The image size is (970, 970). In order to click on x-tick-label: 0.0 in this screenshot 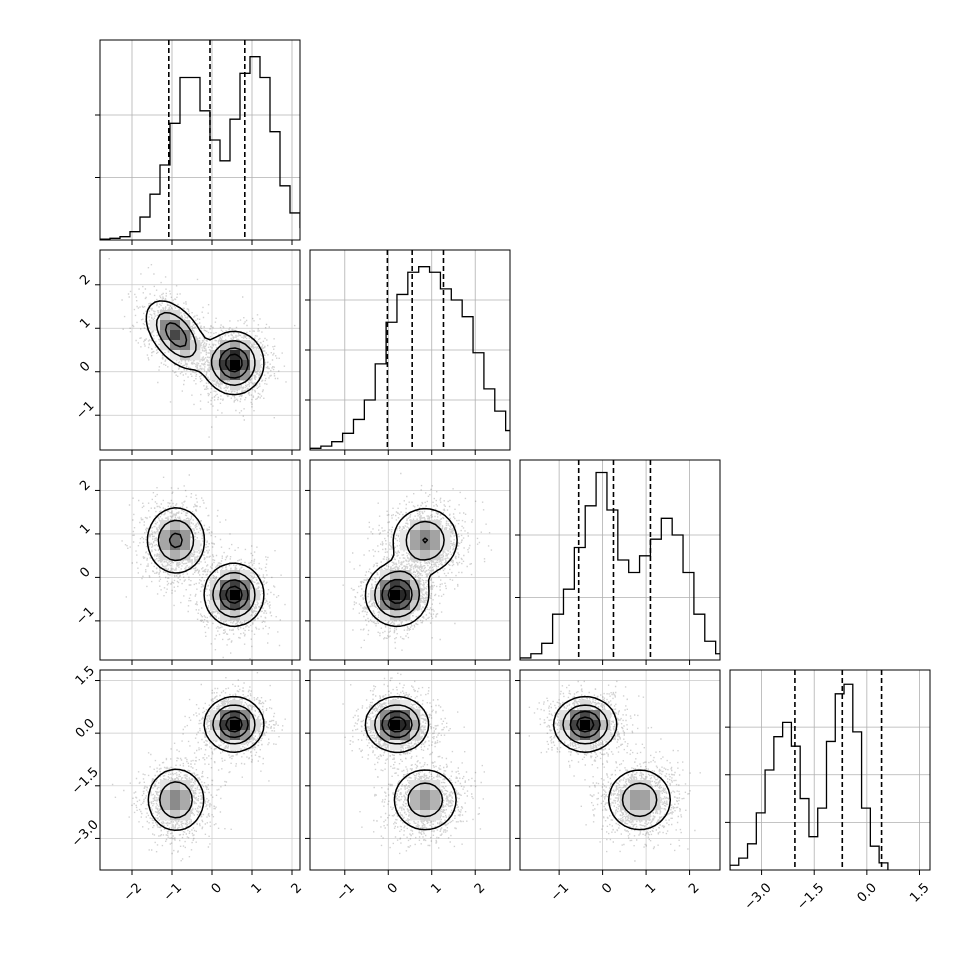, I will do `click(867, 892)`.